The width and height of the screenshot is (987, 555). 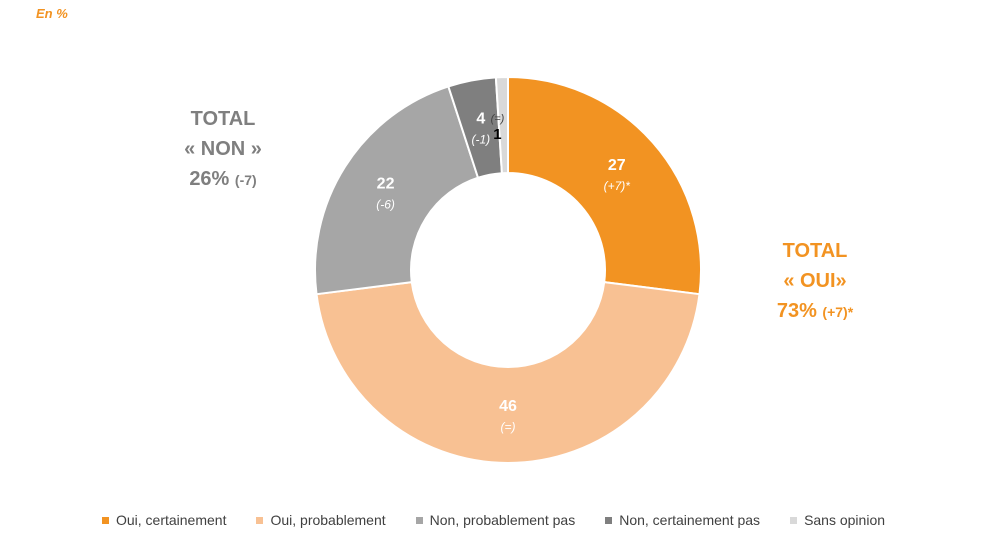 I want to click on slice-non-probablement-pas, so click(x=397, y=190).